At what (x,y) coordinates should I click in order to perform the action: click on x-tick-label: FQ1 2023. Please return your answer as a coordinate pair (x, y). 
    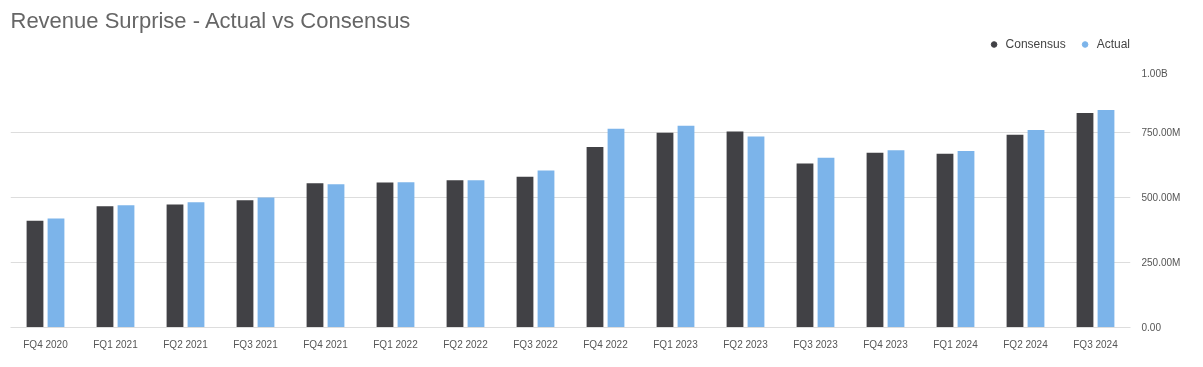
    Looking at the image, I should click on (676, 344).